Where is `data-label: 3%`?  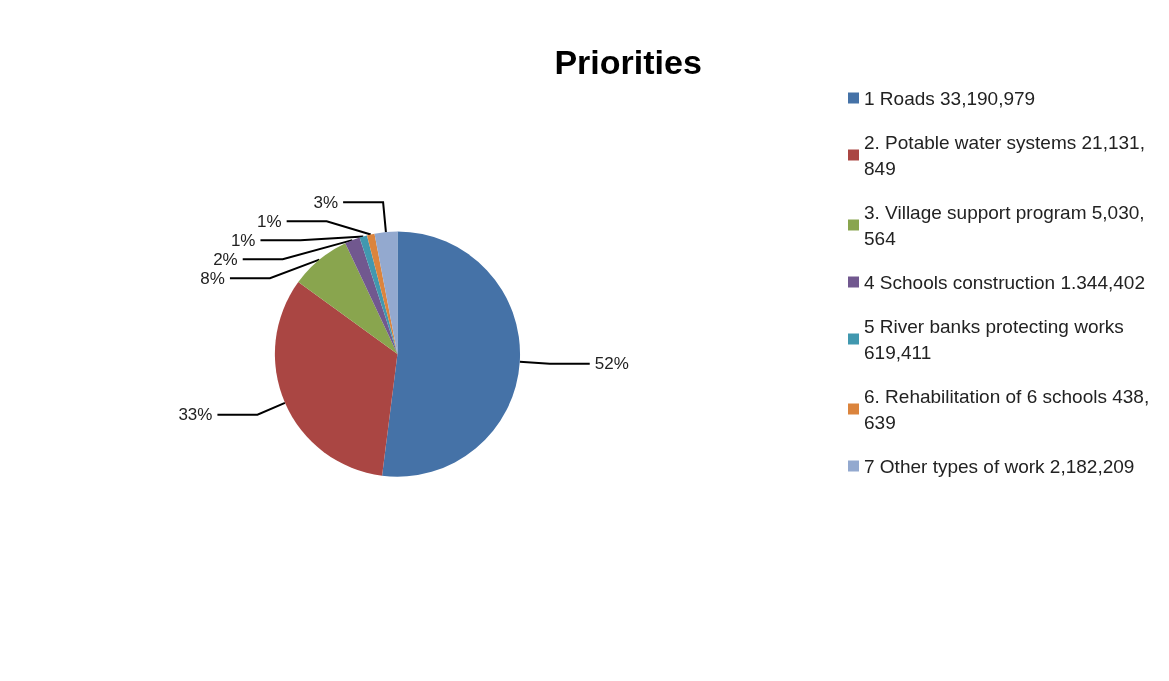
data-label: 3% is located at coordinates (326, 202).